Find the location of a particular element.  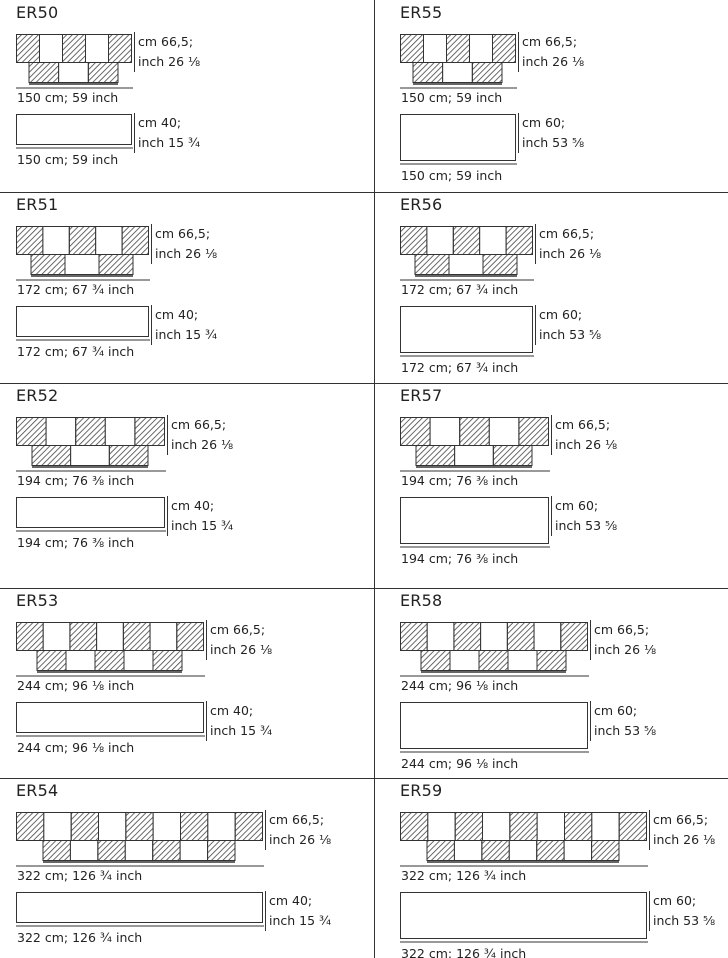

front-width-label: 194 cm; 76 ⅜ inch is located at coordinates (76, 480).